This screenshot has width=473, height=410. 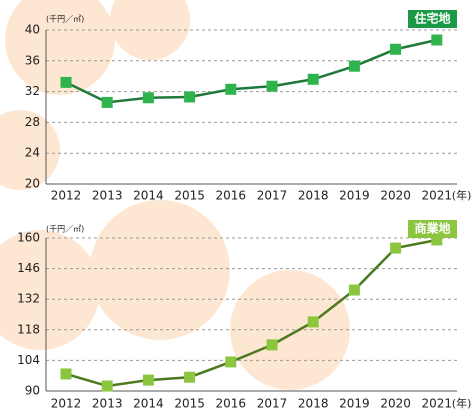 What do you see at coordinates (32, 60) in the screenshot?
I see `y-tick-label: 36` at bounding box center [32, 60].